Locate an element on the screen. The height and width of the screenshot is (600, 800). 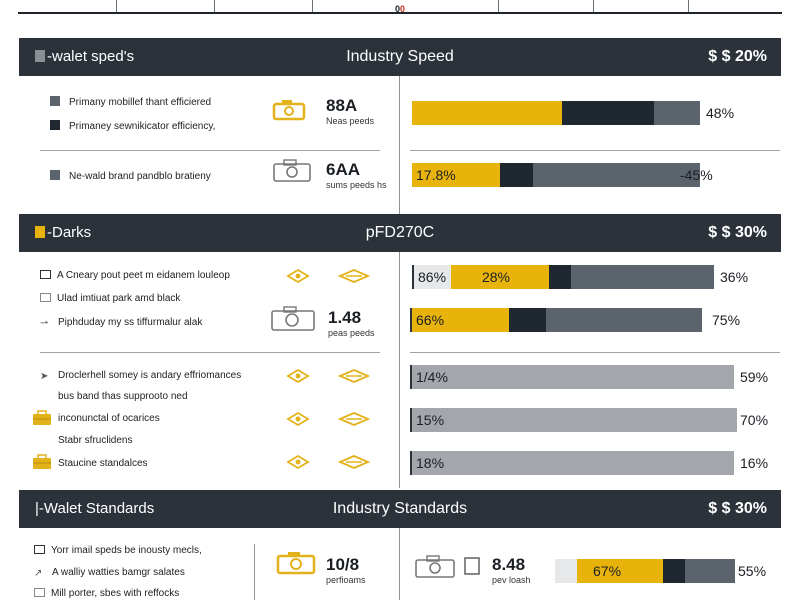
legend-swatch is located at coordinates (55, 101).